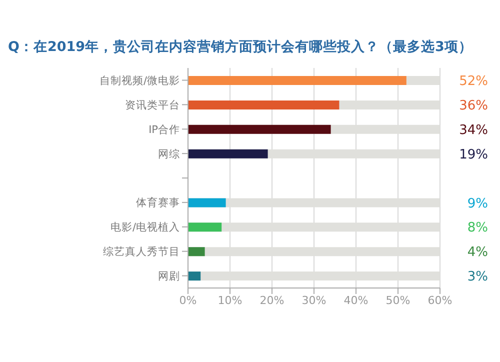 The height and width of the screenshot is (362, 500). Describe the element at coordinates (241, 47) in the screenshot. I see `chart-title: Q：在2019年，贵公司在内容营销方面预计会有哪些投入？（最多选3项）` at that location.